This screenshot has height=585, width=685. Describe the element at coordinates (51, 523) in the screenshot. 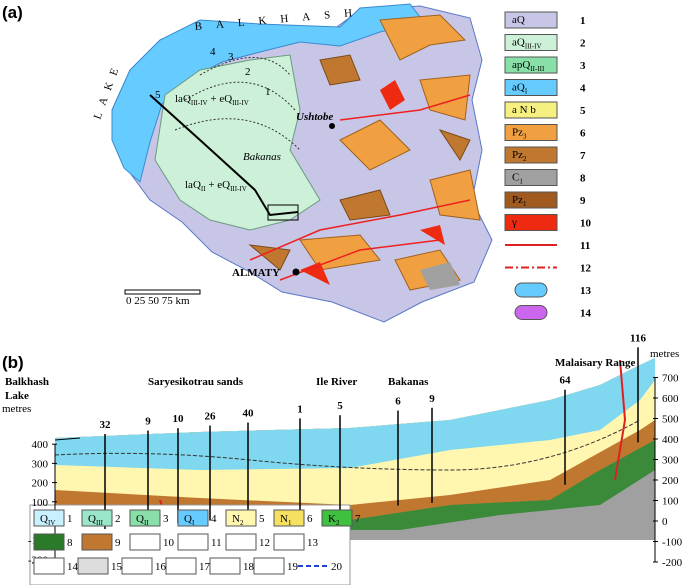

I see `subscript: IV` at that location.